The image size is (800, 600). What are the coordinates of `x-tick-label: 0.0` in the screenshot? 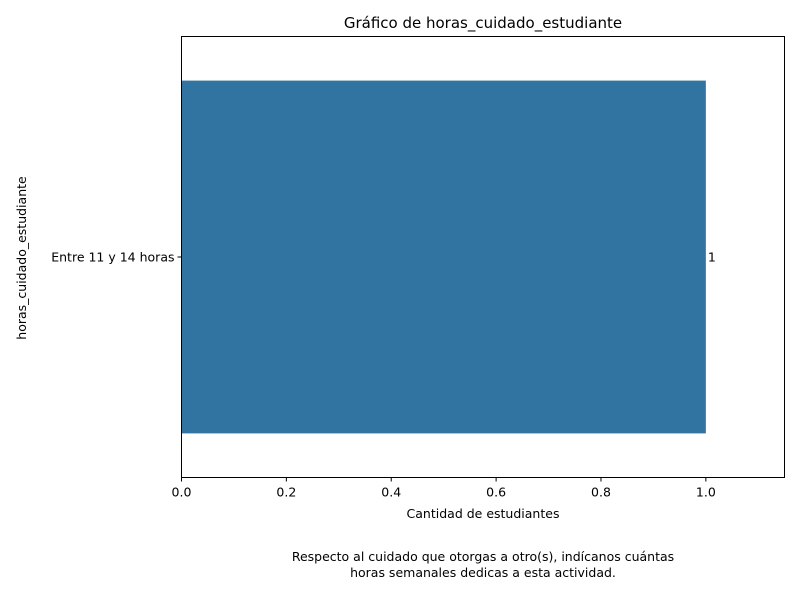 It's located at (182, 492).